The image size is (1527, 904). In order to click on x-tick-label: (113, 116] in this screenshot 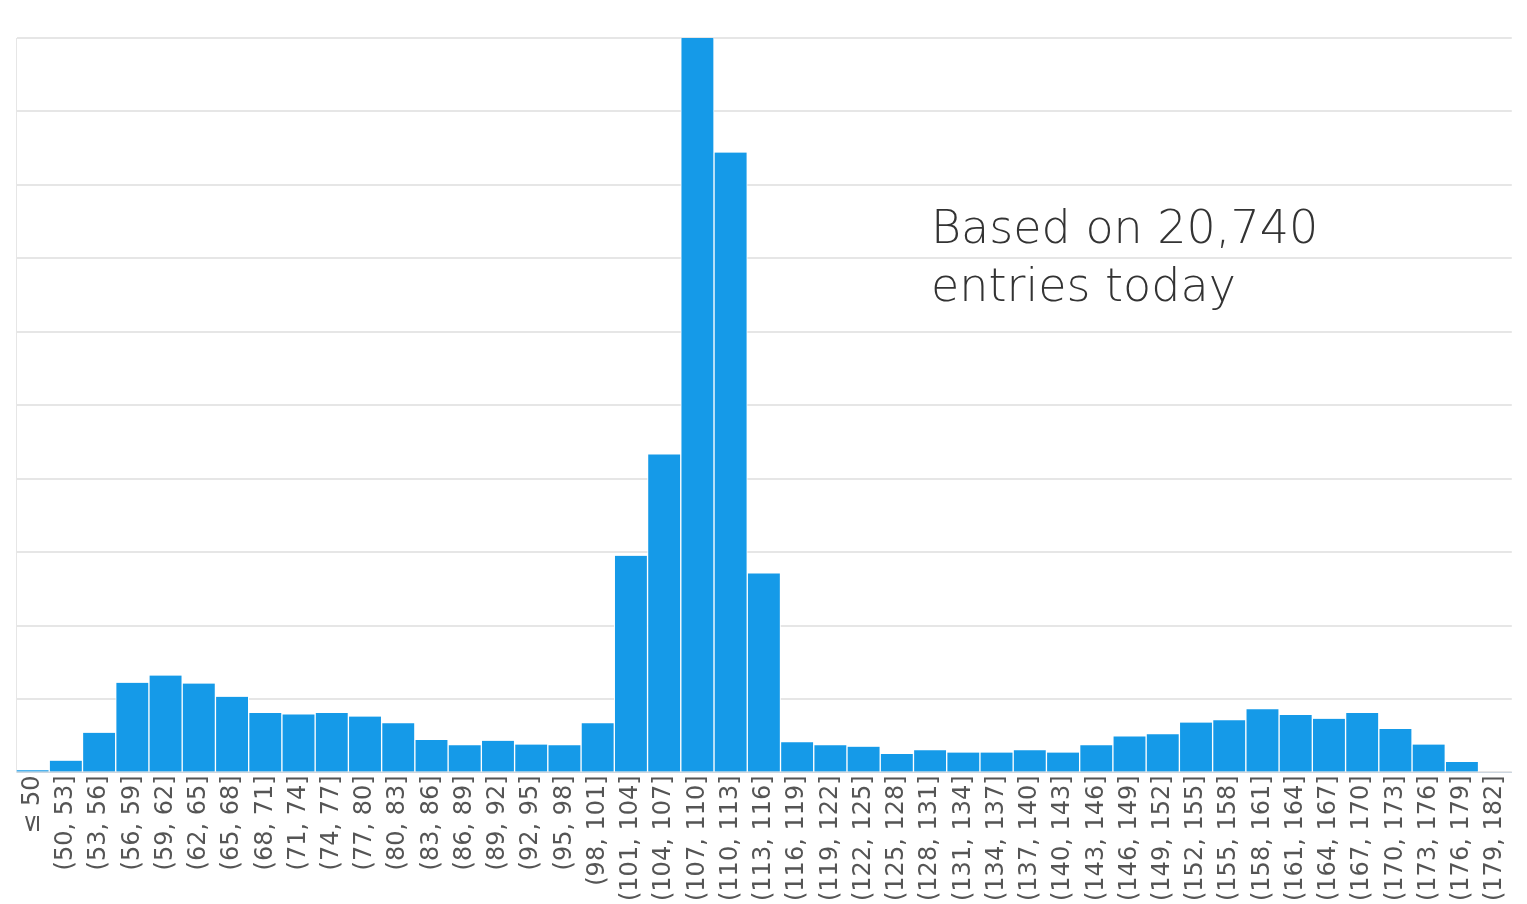, I will do `click(762, 838)`.